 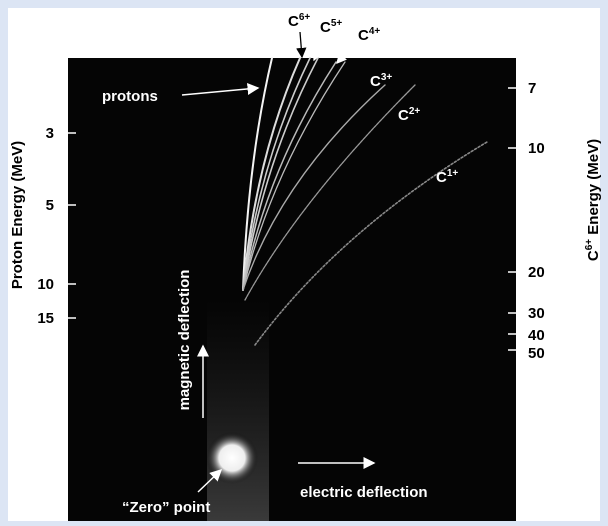 What do you see at coordinates (536, 148) in the screenshot?
I see `right-tick-label: 10` at bounding box center [536, 148].